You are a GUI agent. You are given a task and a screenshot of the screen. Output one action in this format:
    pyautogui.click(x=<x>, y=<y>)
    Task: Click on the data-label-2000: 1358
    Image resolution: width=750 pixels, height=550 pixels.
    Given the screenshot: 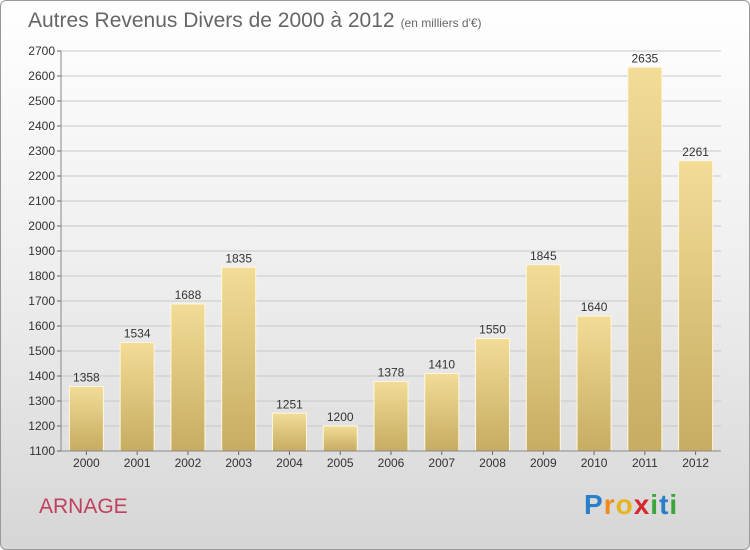 What is the action you would take?
    pyautogui.click(x=86, y=378)
    